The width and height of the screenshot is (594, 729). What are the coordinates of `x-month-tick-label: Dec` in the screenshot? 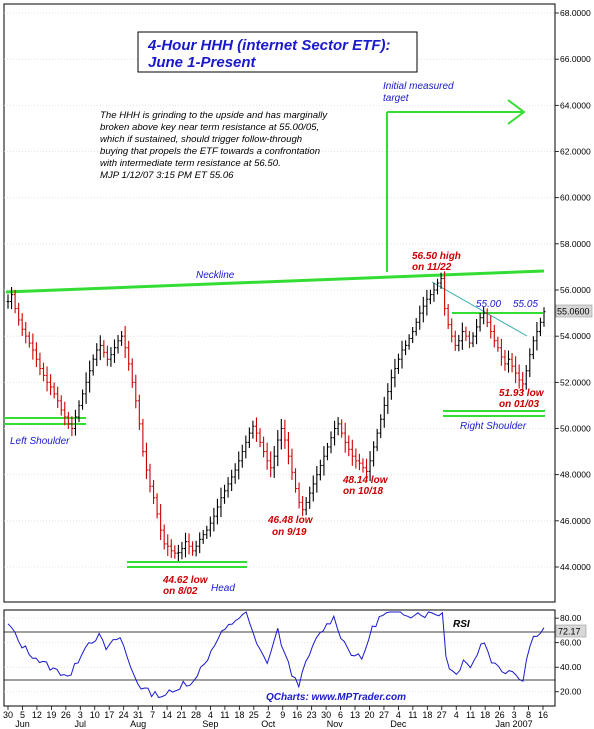 It's located at (398, 724).